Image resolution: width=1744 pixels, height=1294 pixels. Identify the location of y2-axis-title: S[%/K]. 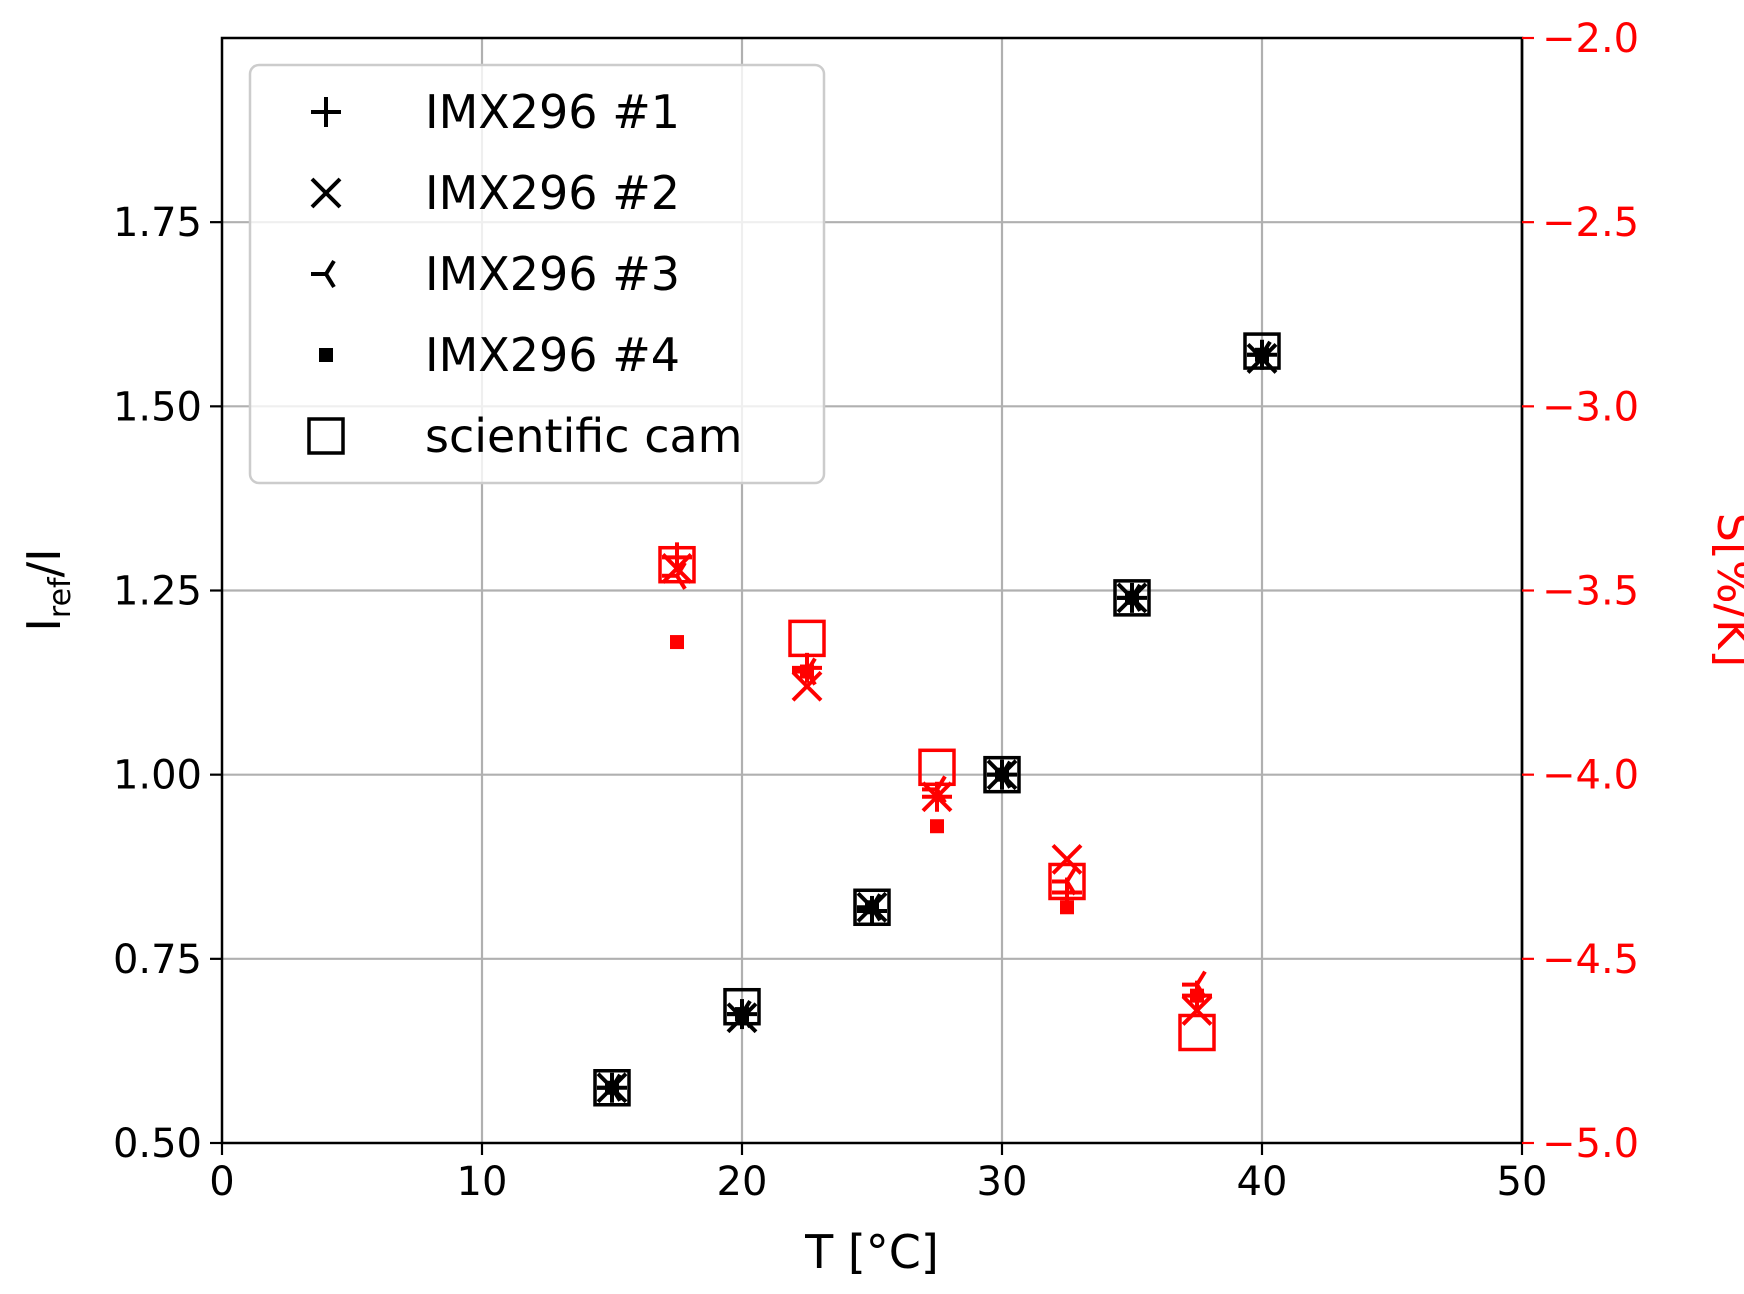
(1725, 590).